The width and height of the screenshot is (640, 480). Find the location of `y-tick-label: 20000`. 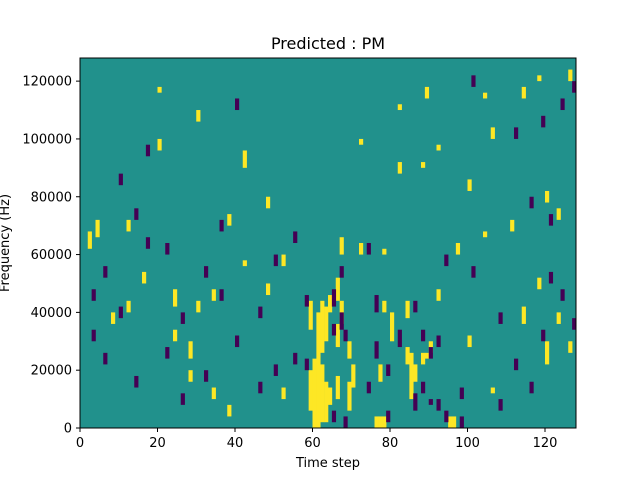

y-tick-label: 20000 is located at coordinates (51, 371).